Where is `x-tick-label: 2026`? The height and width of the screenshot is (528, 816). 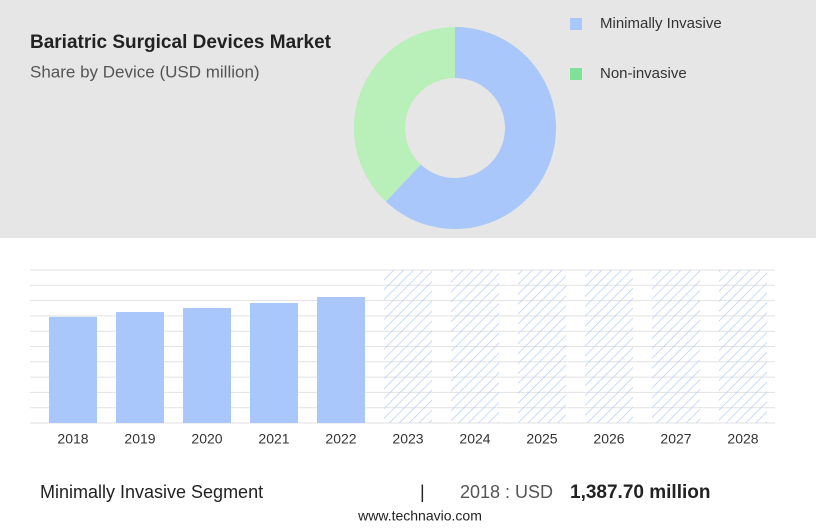 x-tick-label: 2026 is located at coordinates (608, 439).